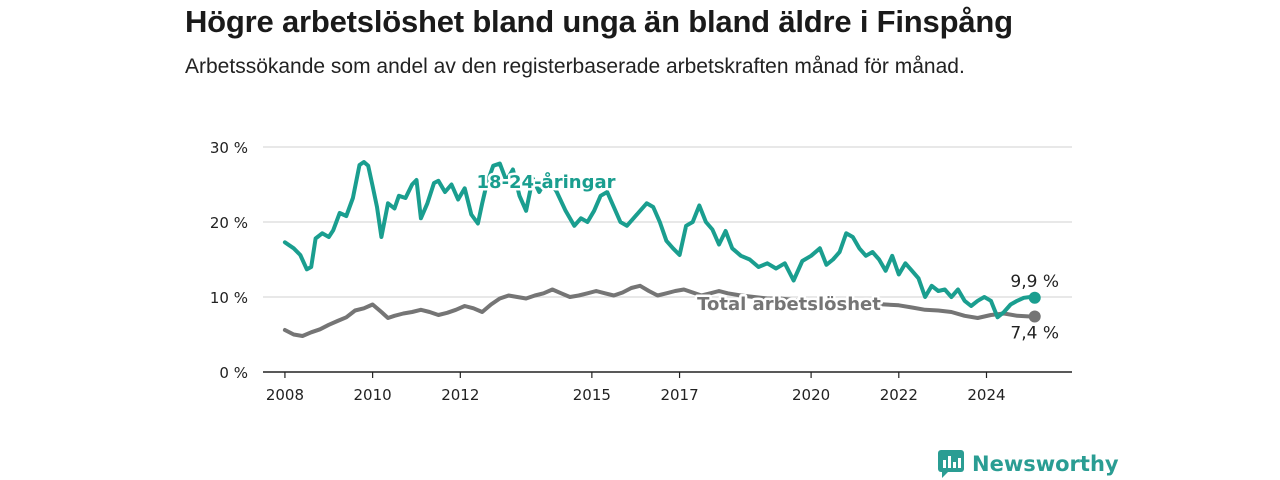 This screenshot has height=480, width=1280. Describe the element at coordinates (285, 395) in the screenshot. I see `x-tick-label: 2008` at that location.